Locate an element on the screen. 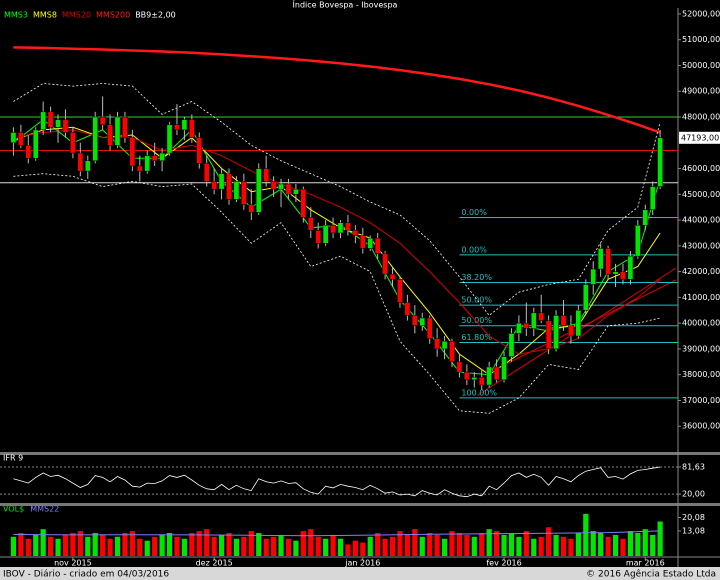 This screenshot has height=580, width=720. fib-label: 38.20% is located at coordinates (476, 277).